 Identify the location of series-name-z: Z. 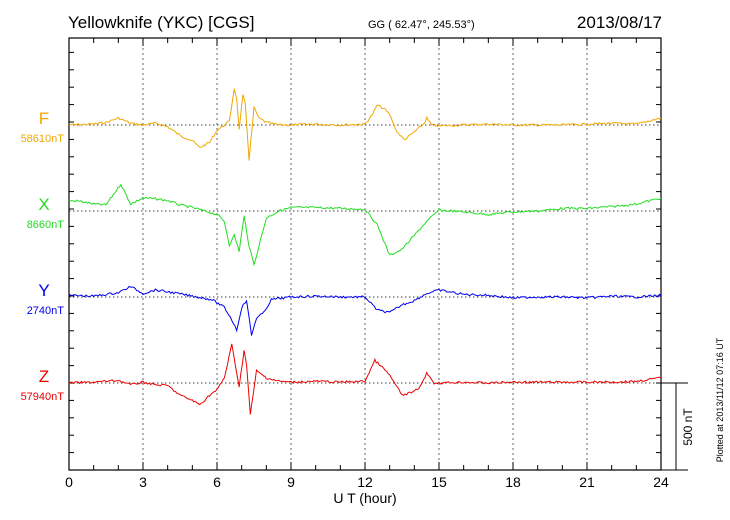
(44, 376).